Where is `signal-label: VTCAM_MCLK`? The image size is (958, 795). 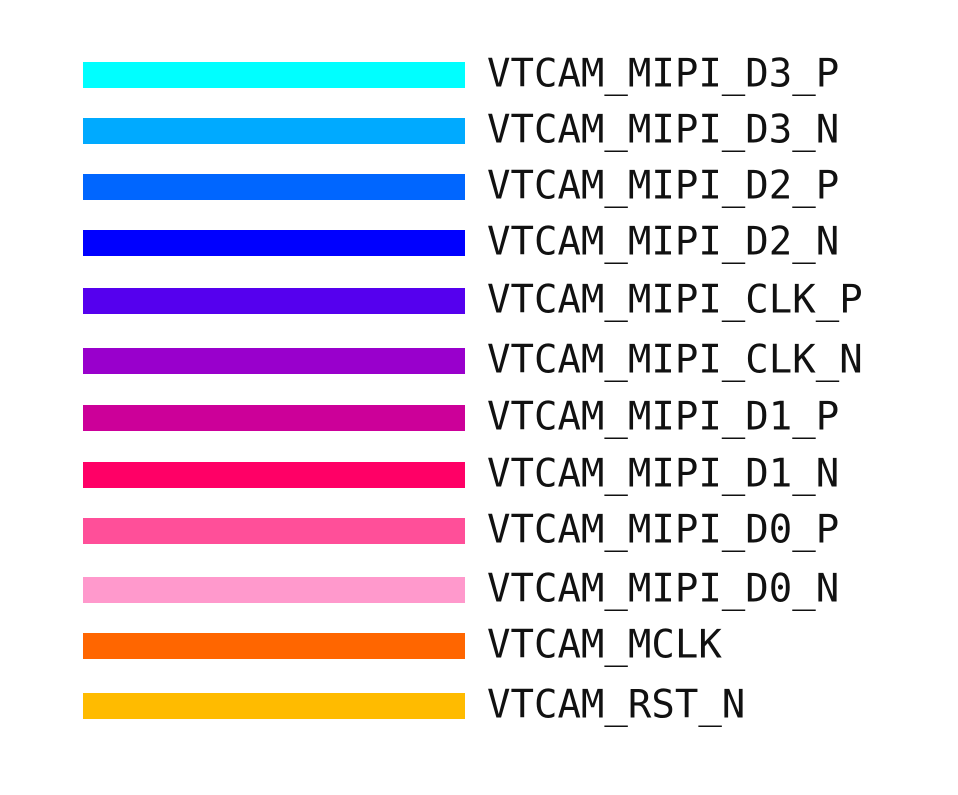 signal-label: VTCAM_MCLK is located at coordinates (604, 645).